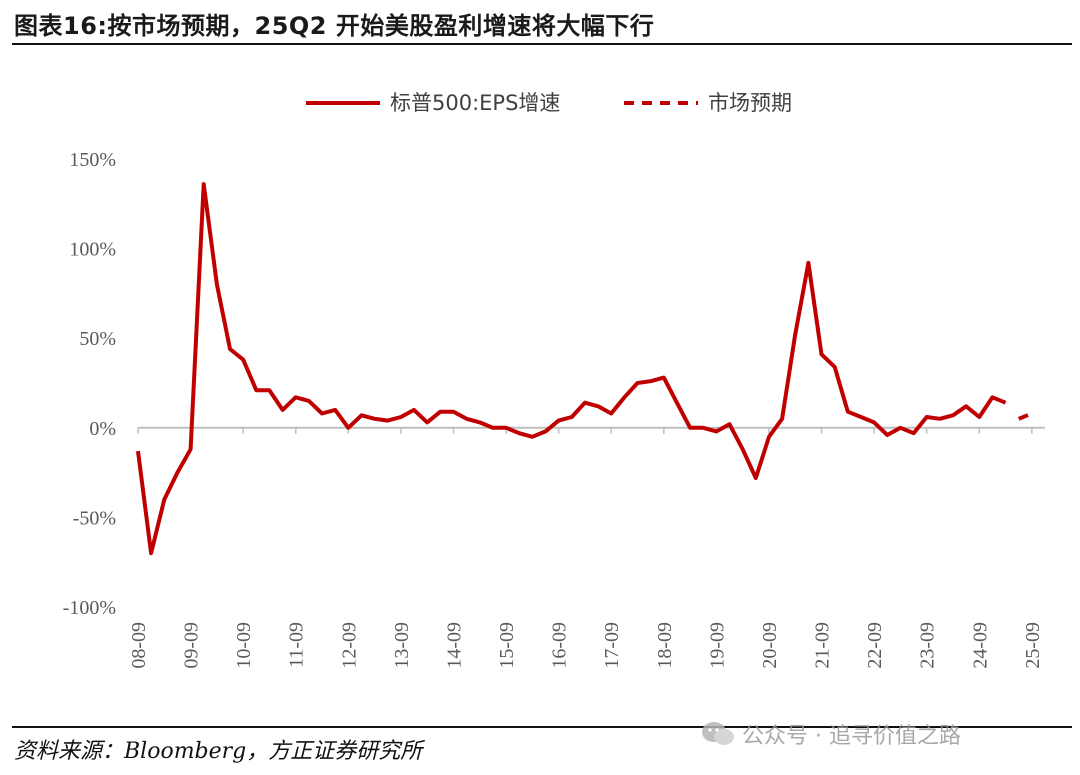 The width and height of the screenshot is (1080, 775). Describe the element at coordinates (349, 645) in the screenshot. I see `x-tick-label: 12-09` at that location.